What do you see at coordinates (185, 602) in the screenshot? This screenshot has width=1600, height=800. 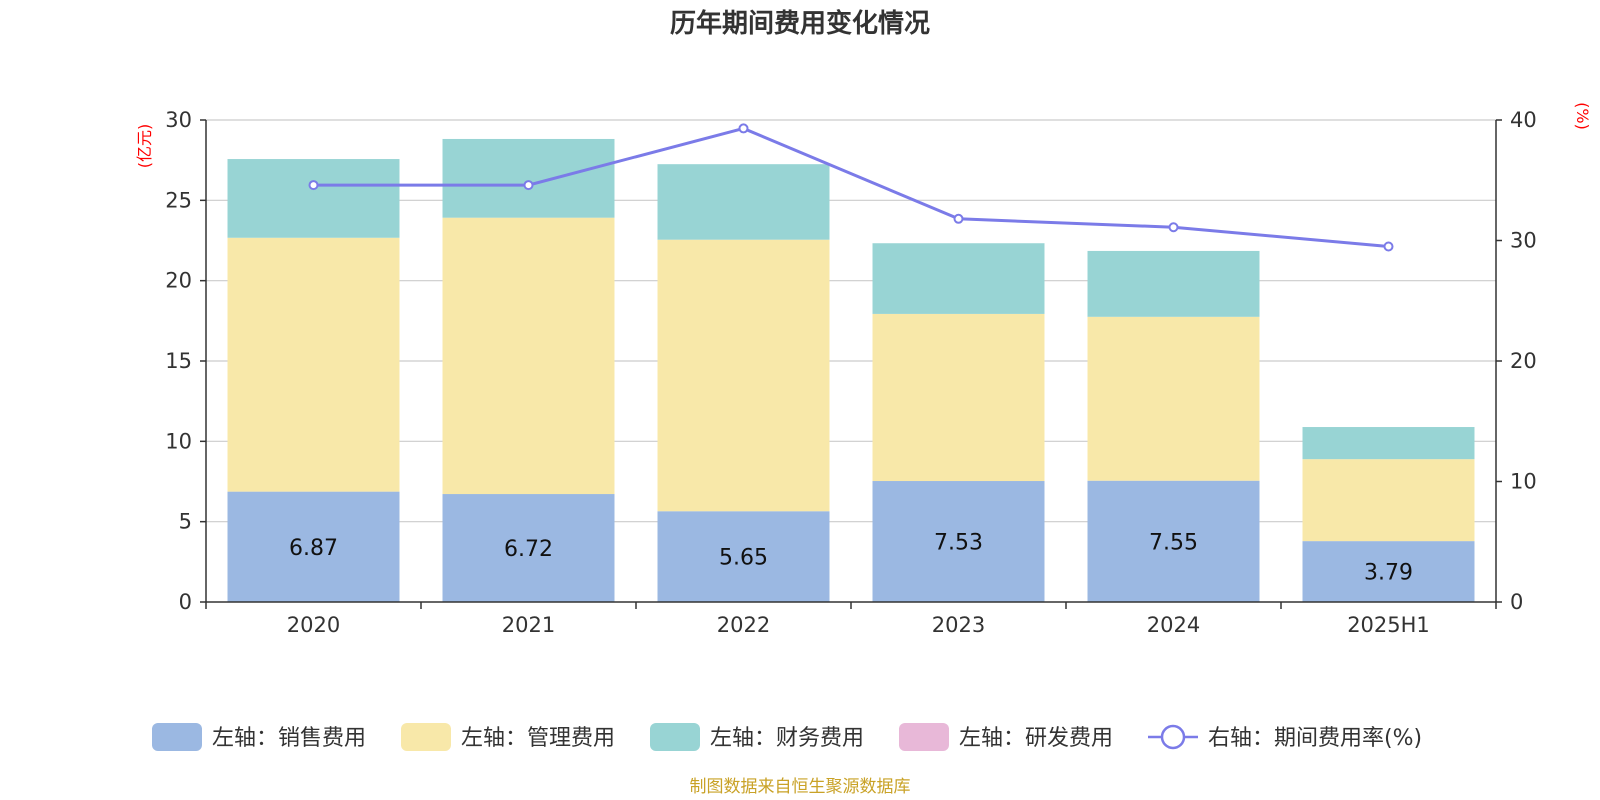 I see `left-tick-label: 0` at bounding box center [185, 602].